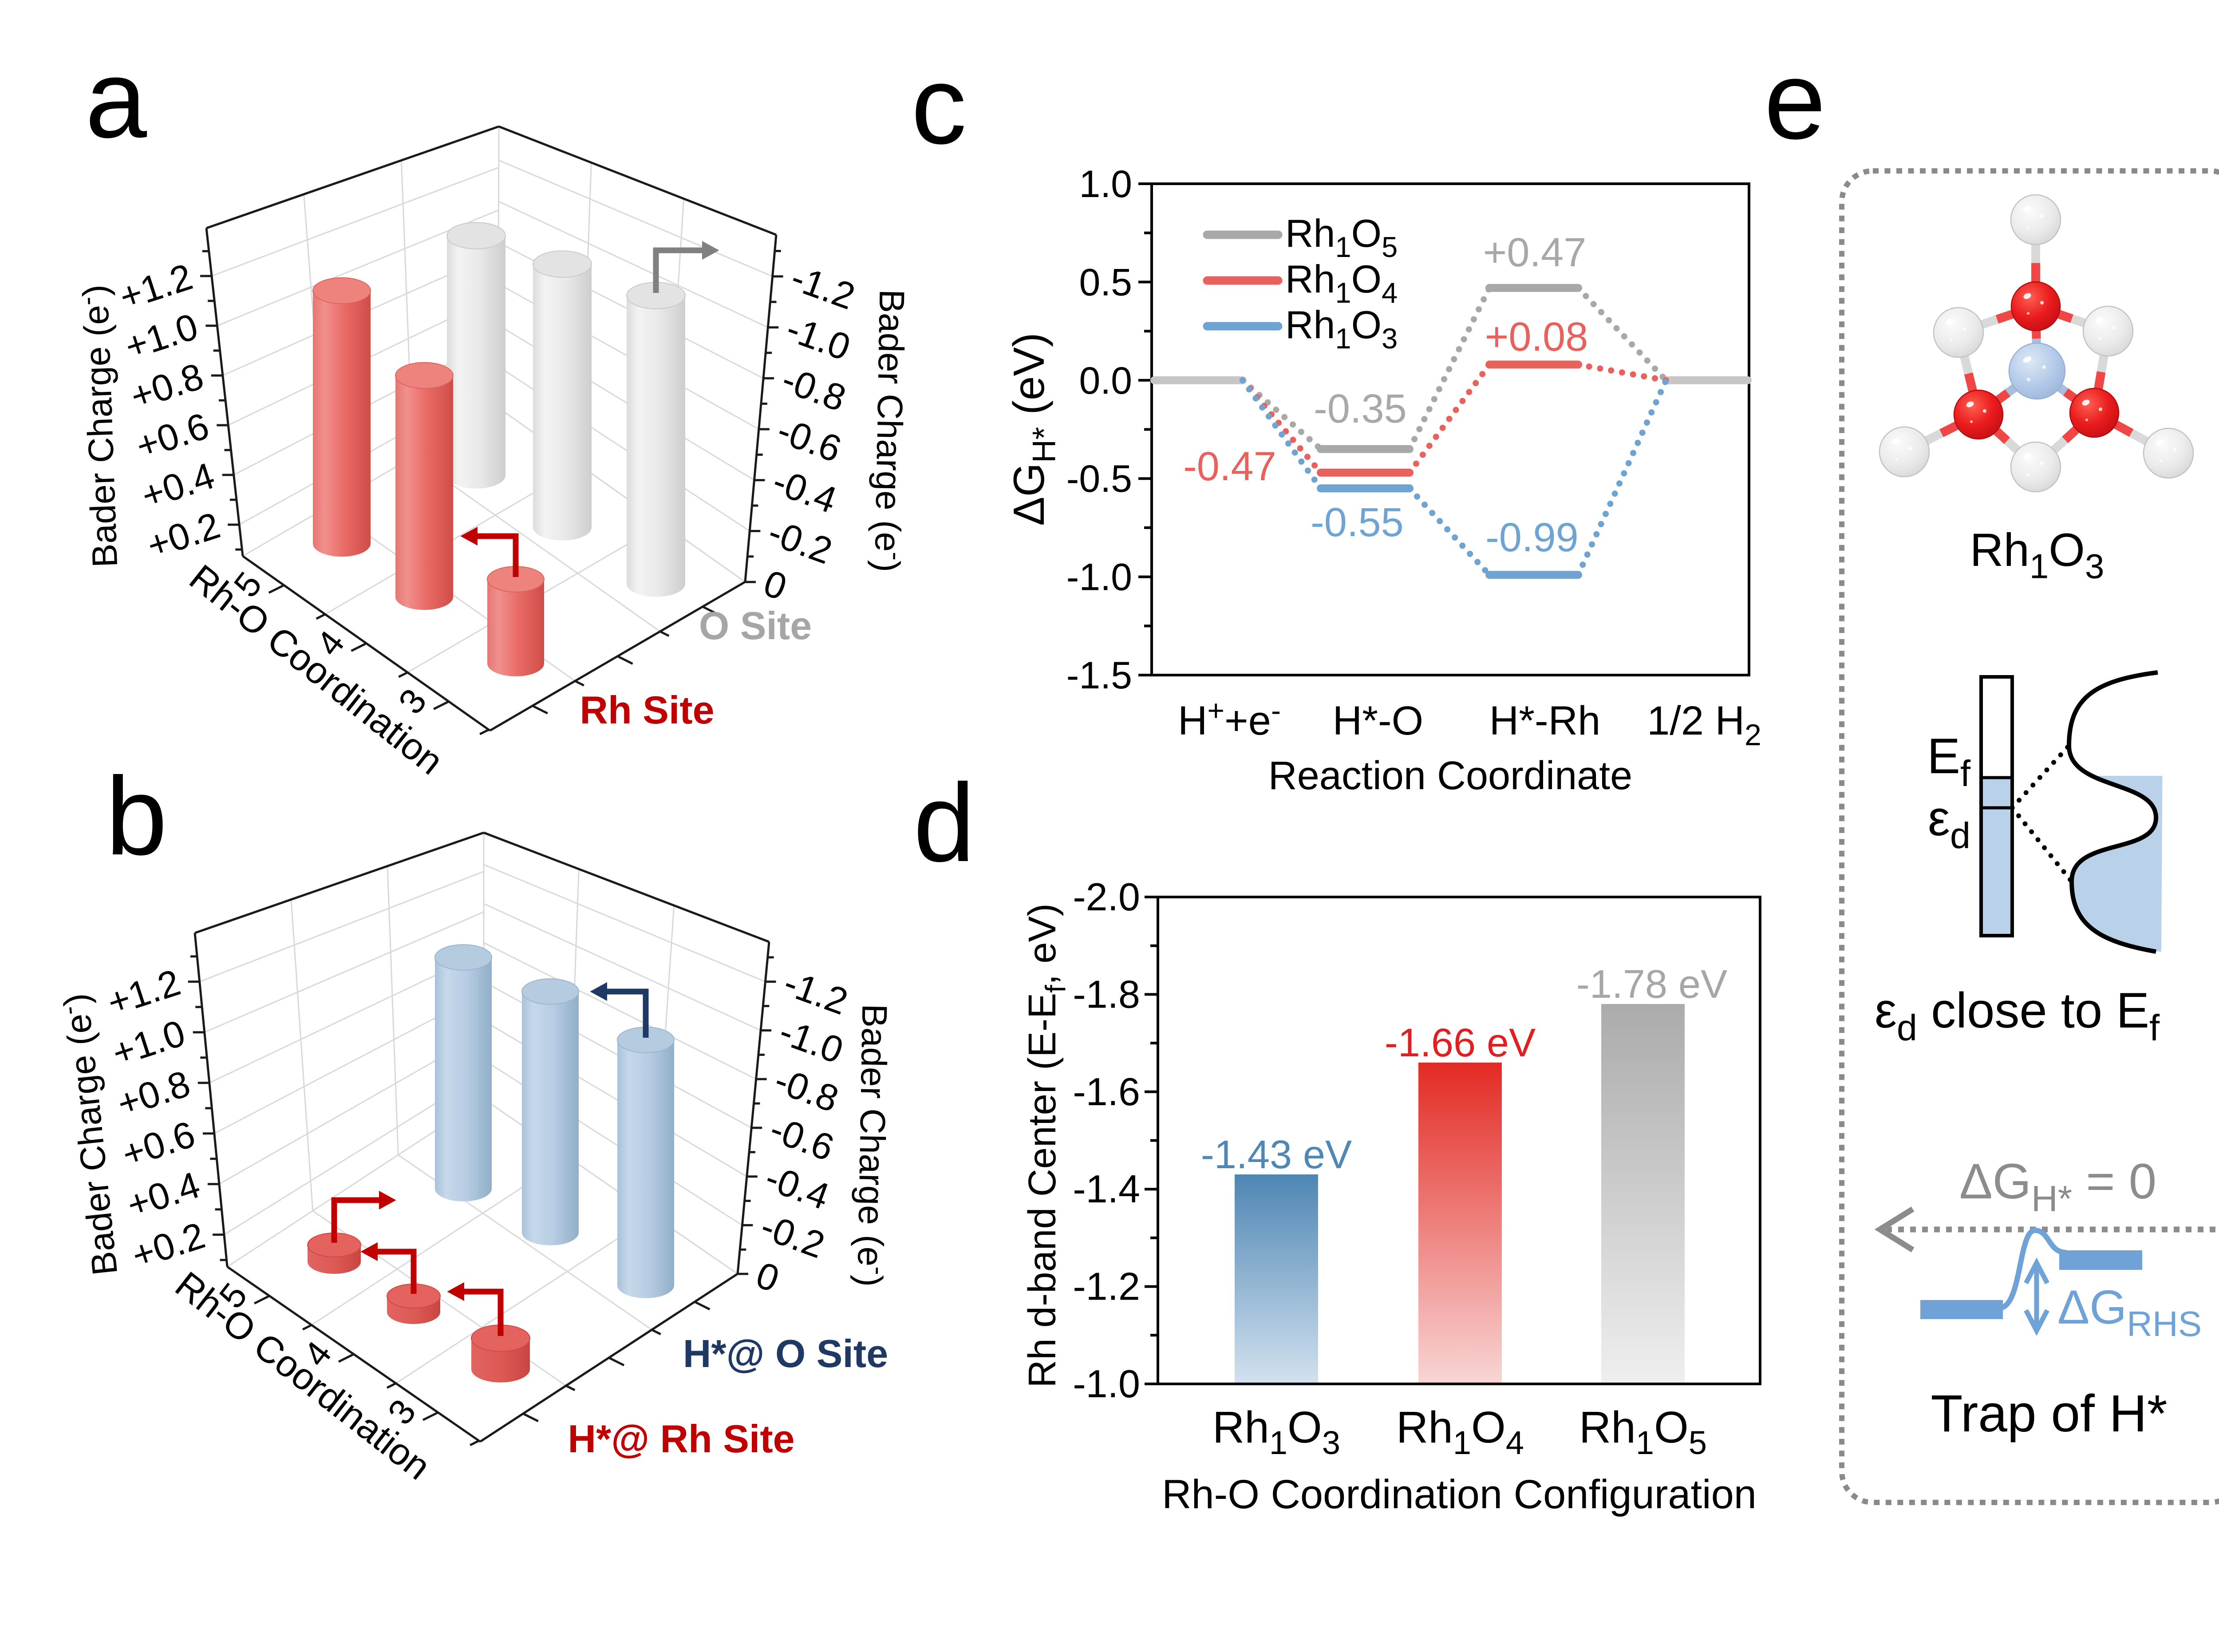  What do you see at coordinates (2017, 1016) in the screenshot?
I see `svg-text: εd close to Ef` at bounding box center [2017, 1016].